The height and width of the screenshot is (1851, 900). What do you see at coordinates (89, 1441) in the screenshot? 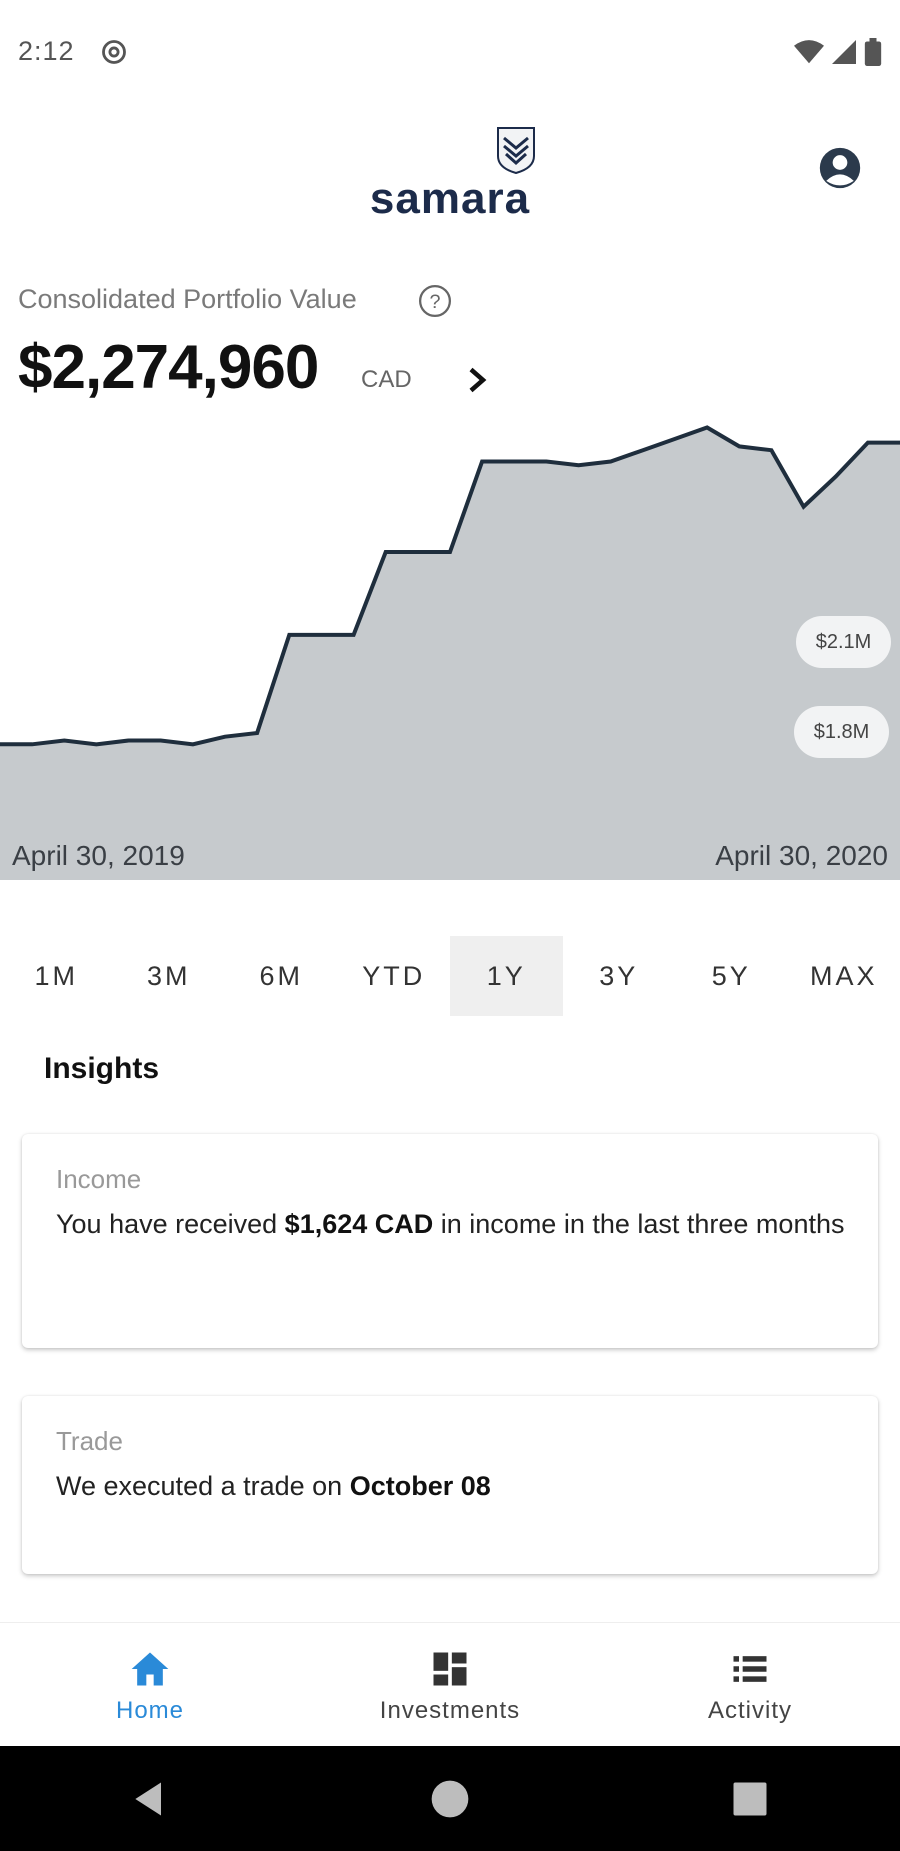
I see `card-title: Trade` at bounding box center [89, 1441].